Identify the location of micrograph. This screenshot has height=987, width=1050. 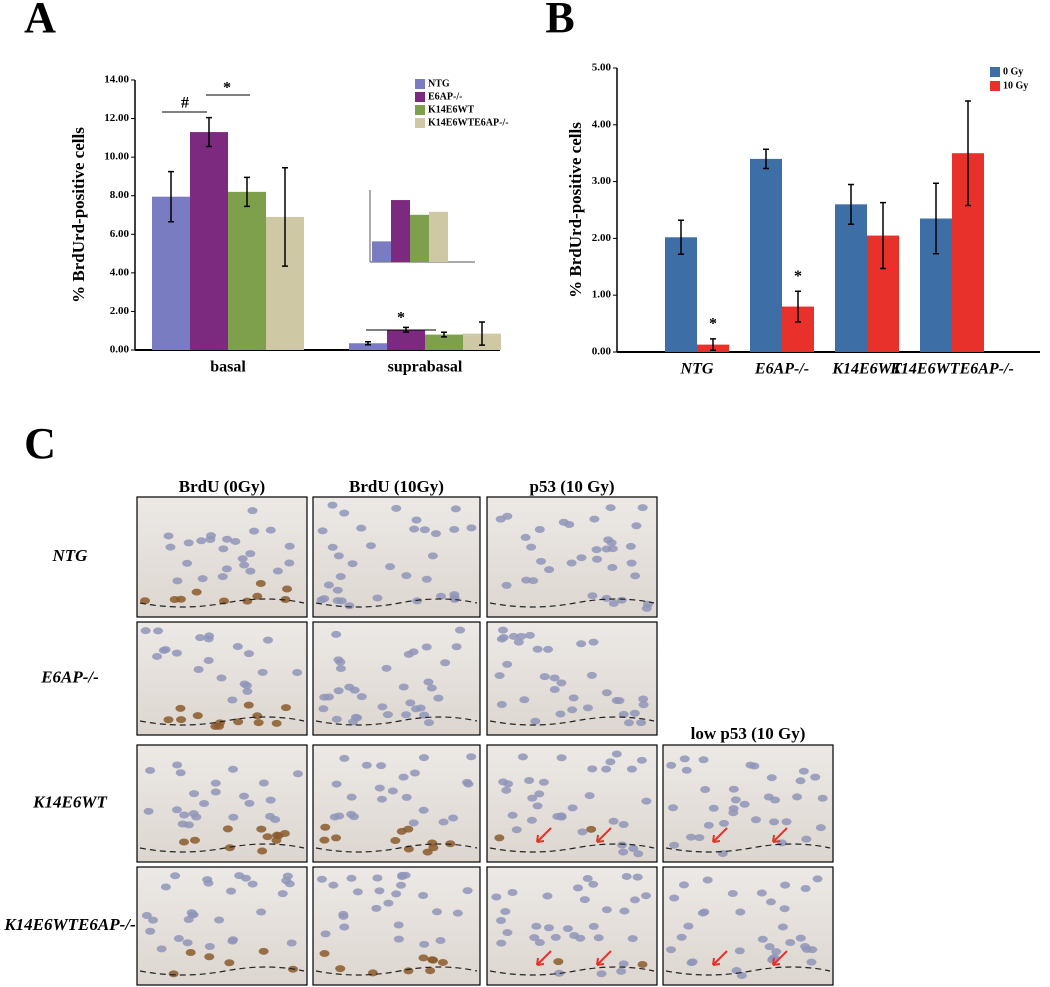
(222, 557).